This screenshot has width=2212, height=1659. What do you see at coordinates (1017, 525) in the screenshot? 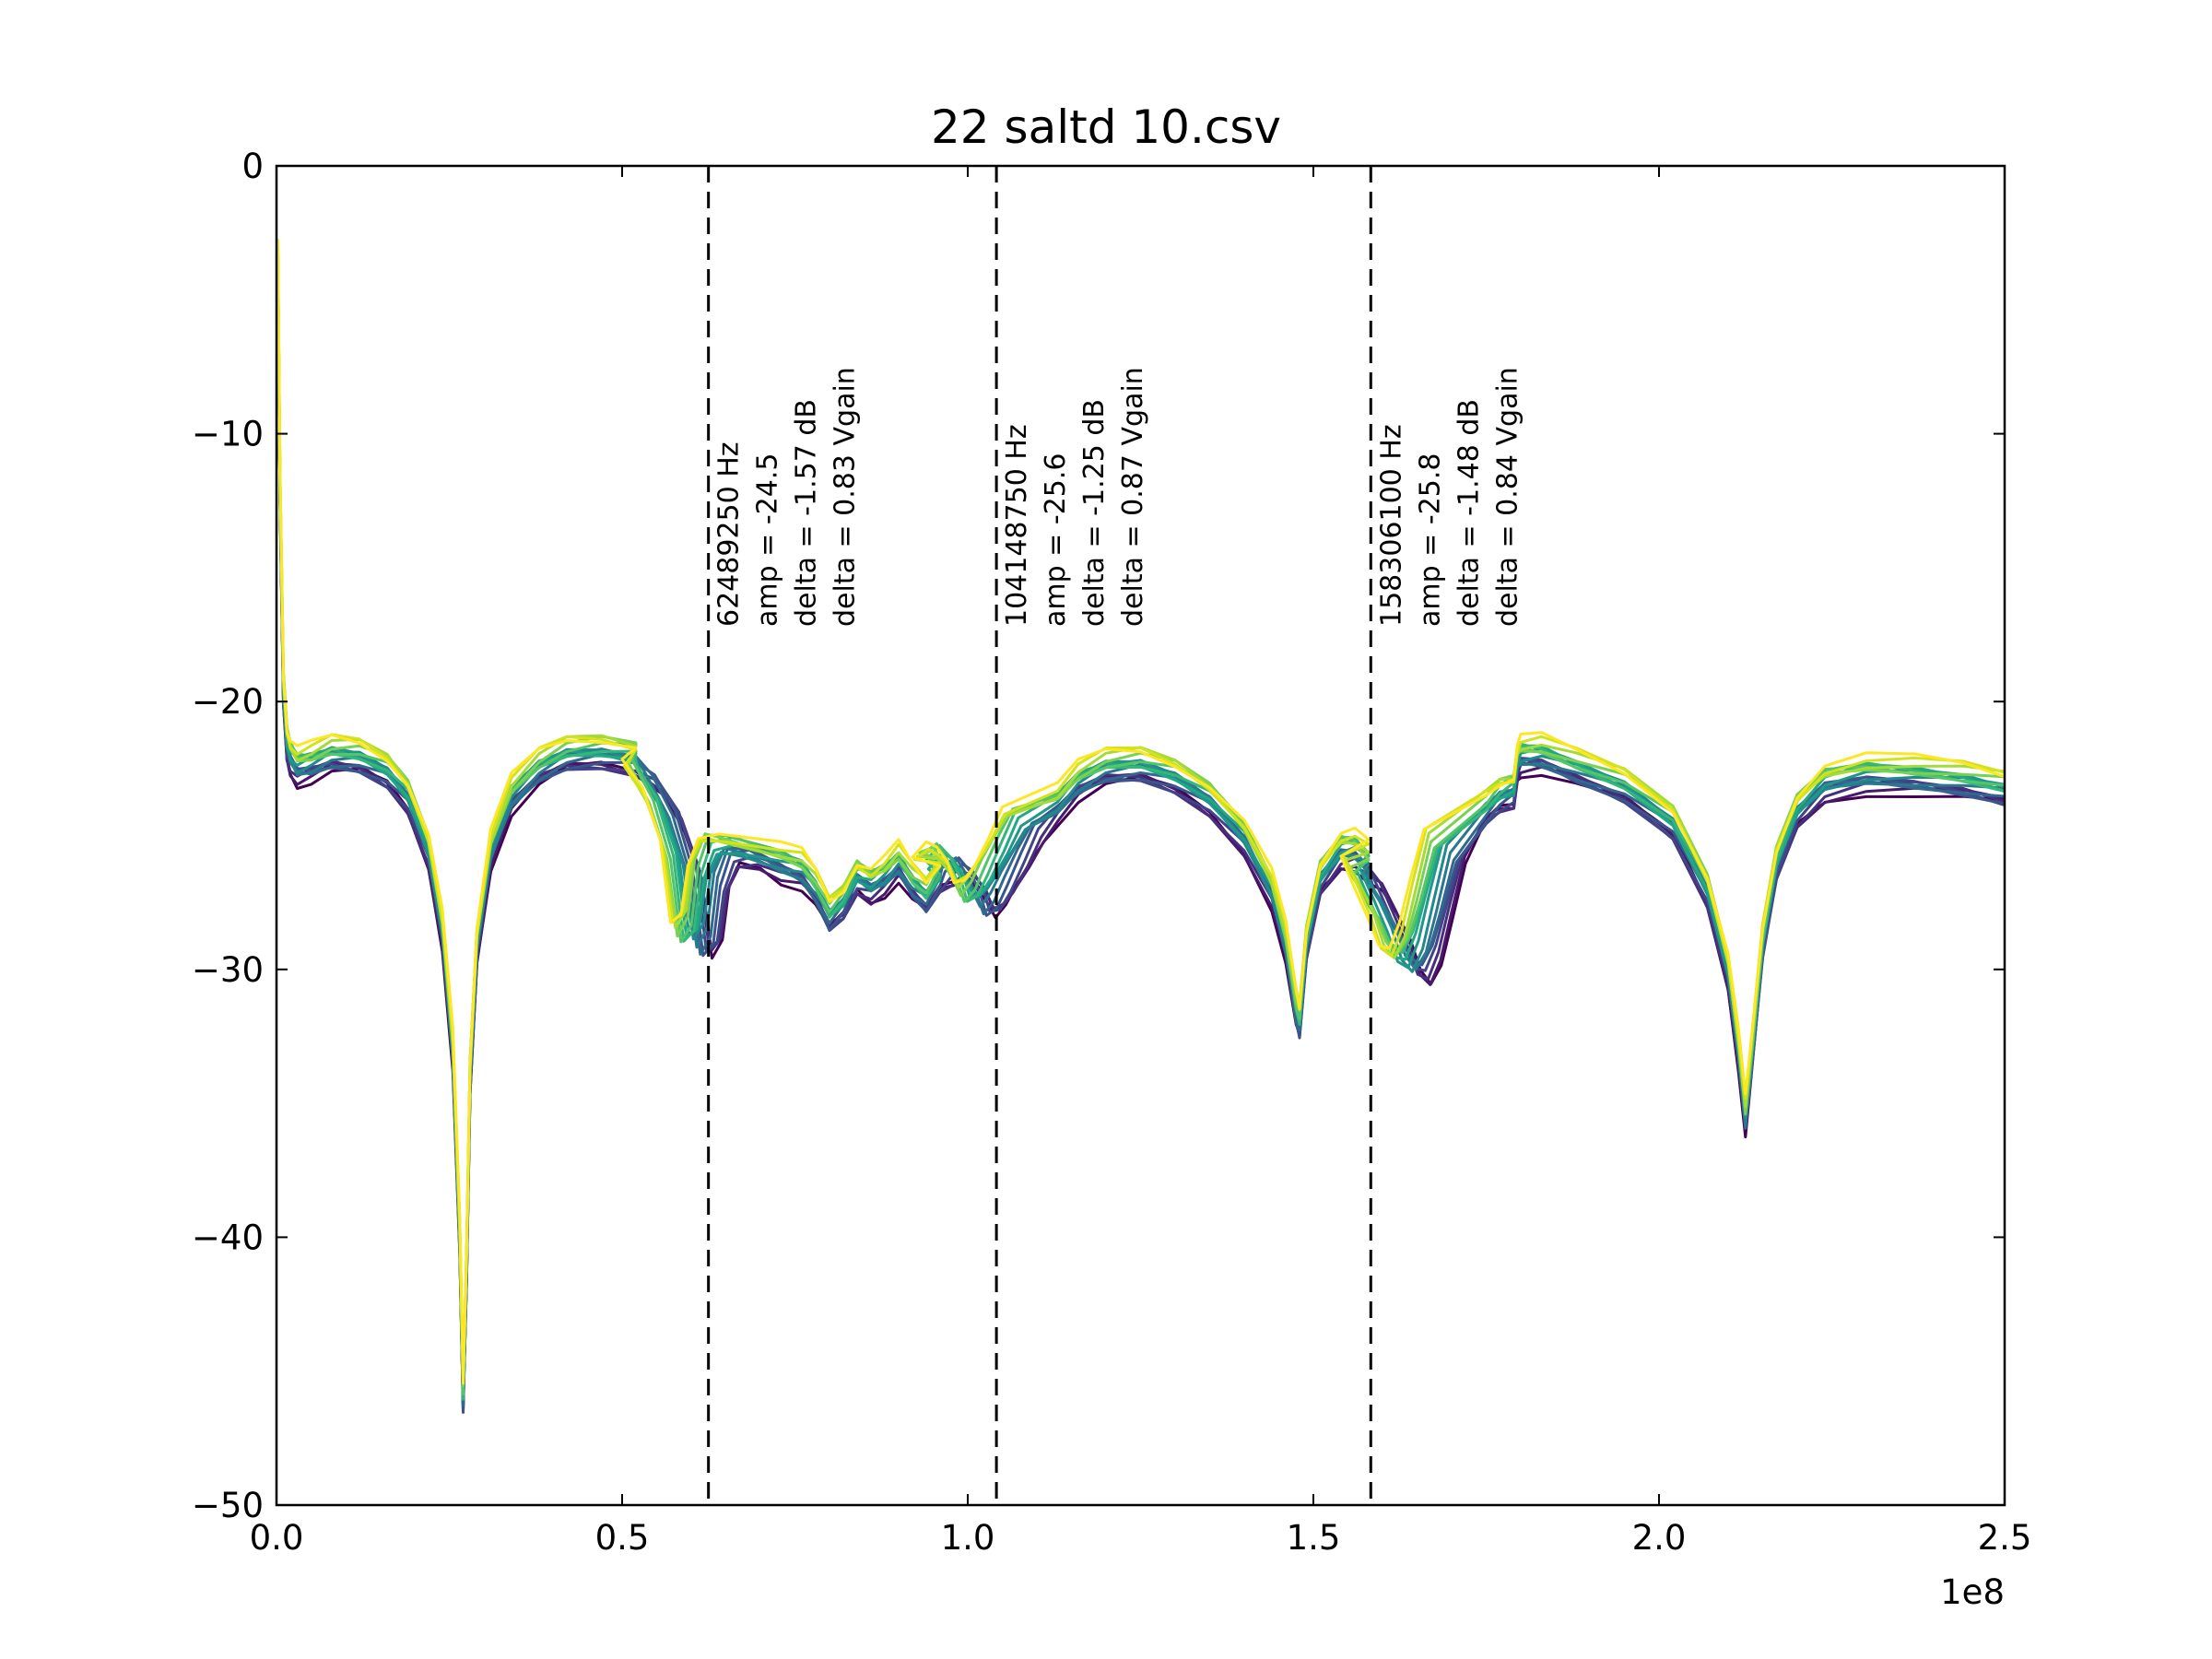
I see `annotation-2-line-1: 104148750 Hz` at bounding box center [1017, 525].